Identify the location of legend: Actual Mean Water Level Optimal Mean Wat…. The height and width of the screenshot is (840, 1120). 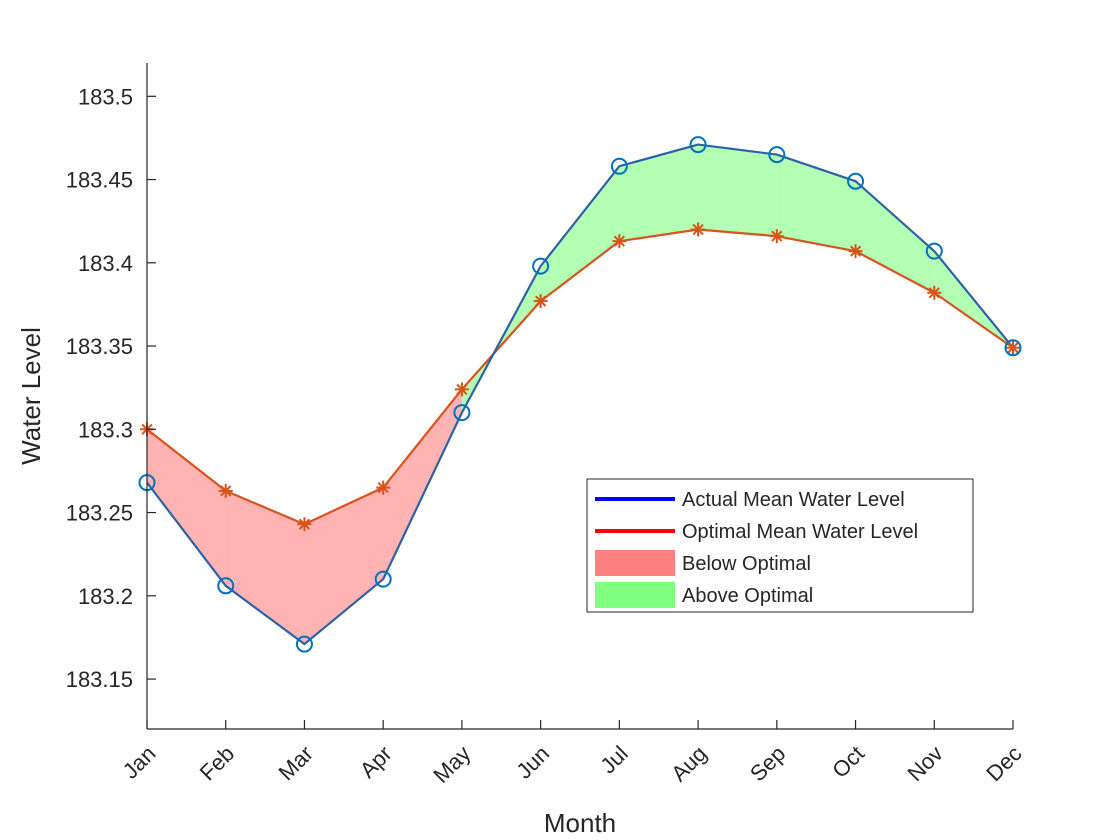
(780, 545).